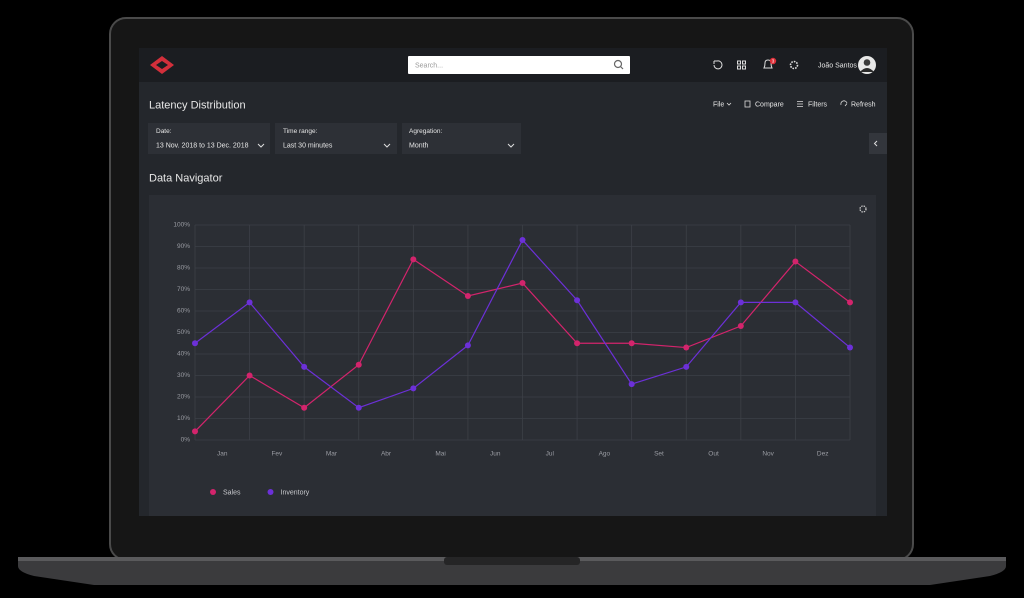 The width and height of the screenshot is (1024, 598). I want to click on action-label: Refresh, so click(863, 104).